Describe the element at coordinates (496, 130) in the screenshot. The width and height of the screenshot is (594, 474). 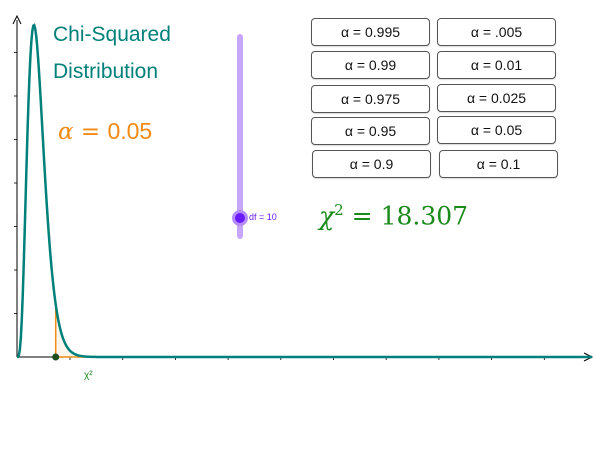
I see `alpha-0-05-button: α = 0.05` at that location.